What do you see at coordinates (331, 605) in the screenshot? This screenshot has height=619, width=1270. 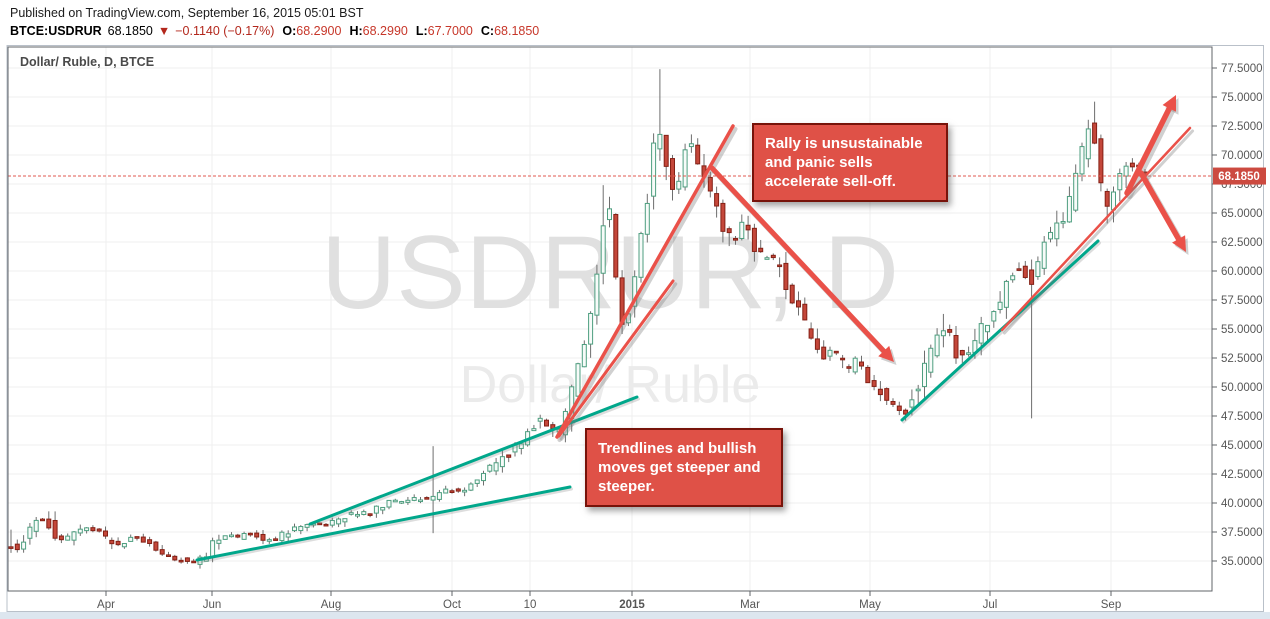 I see `date-tick-label: Aug` at bounding box center [331, 605].